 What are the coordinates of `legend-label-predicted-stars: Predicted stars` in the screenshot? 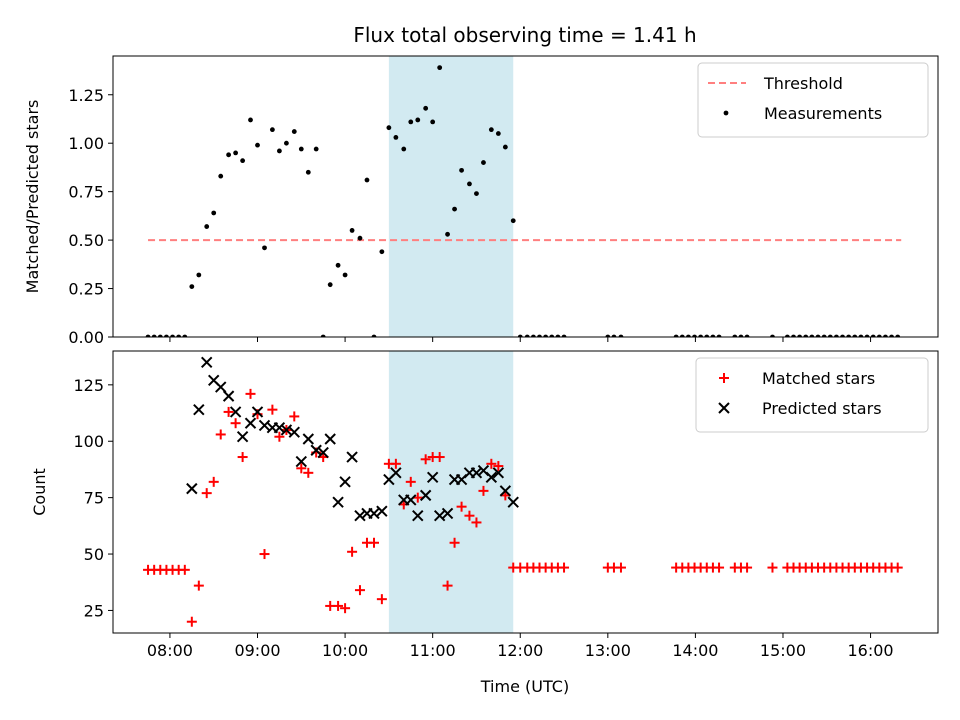 It's located at (822, 408).